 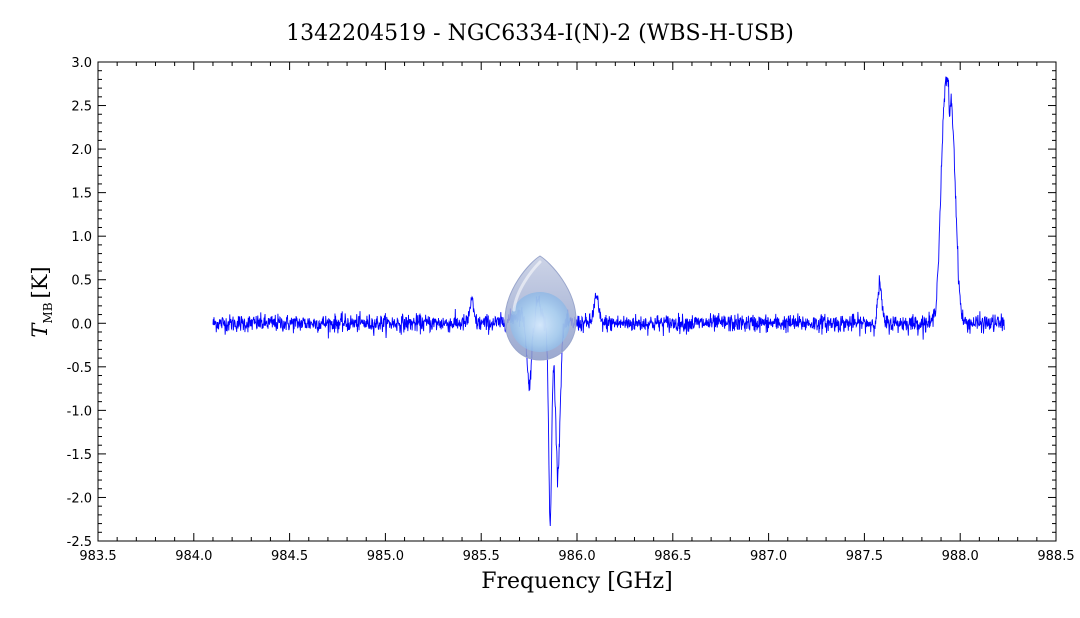 I want to click on y-tick-label: -1.5, so click(x=79, y=455).